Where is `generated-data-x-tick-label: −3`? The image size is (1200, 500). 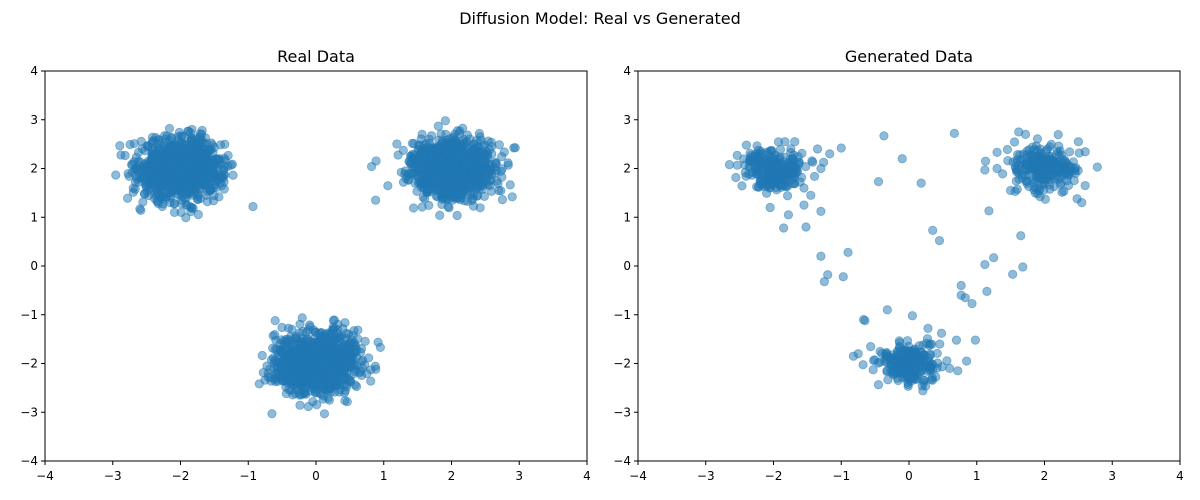
generated-data-x-tick-label: −3 is located at coordinates (706, 476).